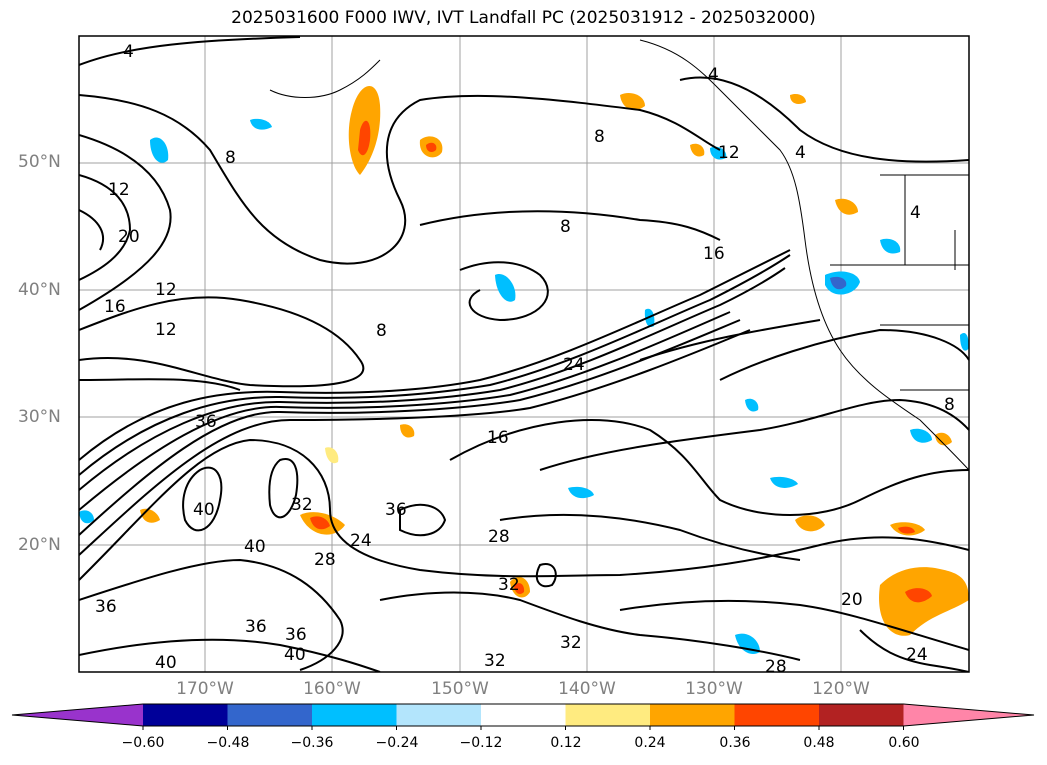 Image resolution: width=1047 pixels, height=765 pixels. What do you see at coordinates (77, 715) in the screenshot?
I see `colorbar-extend-left` at bounding box center [77, 715].